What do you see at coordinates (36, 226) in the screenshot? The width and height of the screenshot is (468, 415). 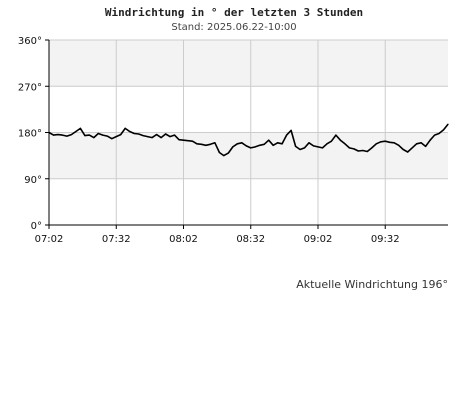 I see `y-tick-label: 0°` at bounding box center [36, 226].